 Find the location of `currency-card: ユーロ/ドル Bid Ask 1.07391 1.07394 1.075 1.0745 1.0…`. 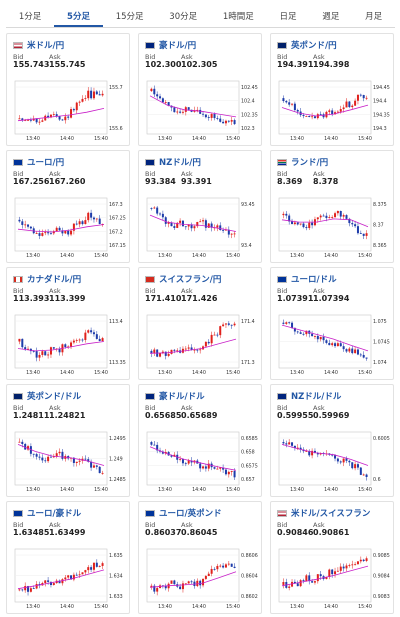

currency-card: ユーロ/ドル Bid Ask 1.07391 1.07394 1.075 1.0745 1.0… is located at coordinates (332, 323).